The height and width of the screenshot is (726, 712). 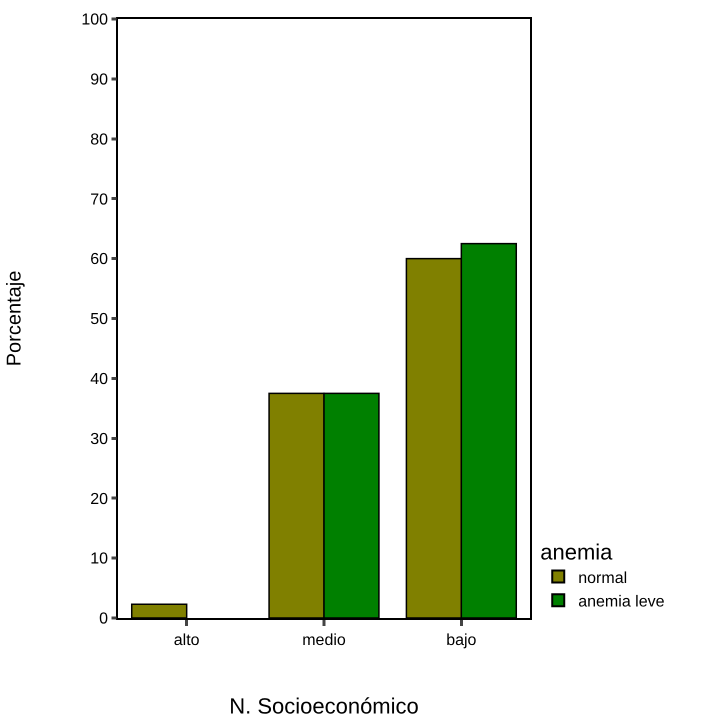 I want to click on y-axis-title: Porcentaje, so click(x=14, y=318).